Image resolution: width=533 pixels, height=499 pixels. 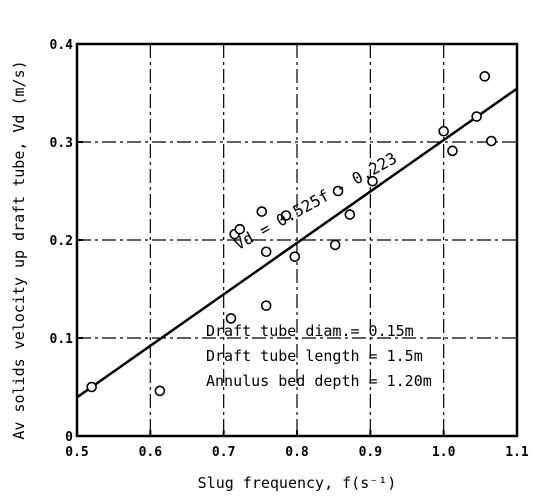 I want to click on y-tick-labels: 0 0.1 0.2 0.3 0.4, so click(x=62, y=241).